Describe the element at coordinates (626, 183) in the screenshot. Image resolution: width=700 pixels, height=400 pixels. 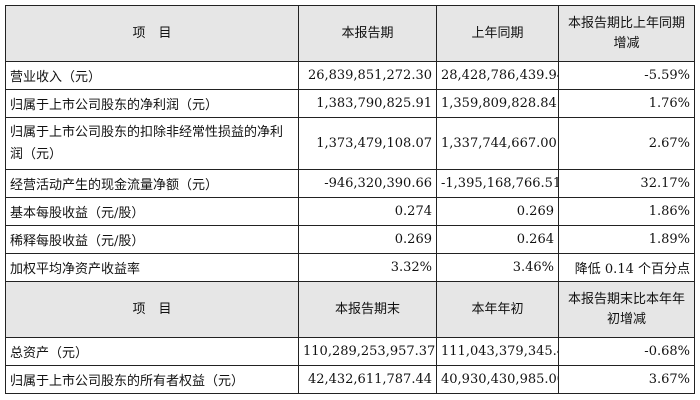
I see `cell-change: 32.17%` at that location.